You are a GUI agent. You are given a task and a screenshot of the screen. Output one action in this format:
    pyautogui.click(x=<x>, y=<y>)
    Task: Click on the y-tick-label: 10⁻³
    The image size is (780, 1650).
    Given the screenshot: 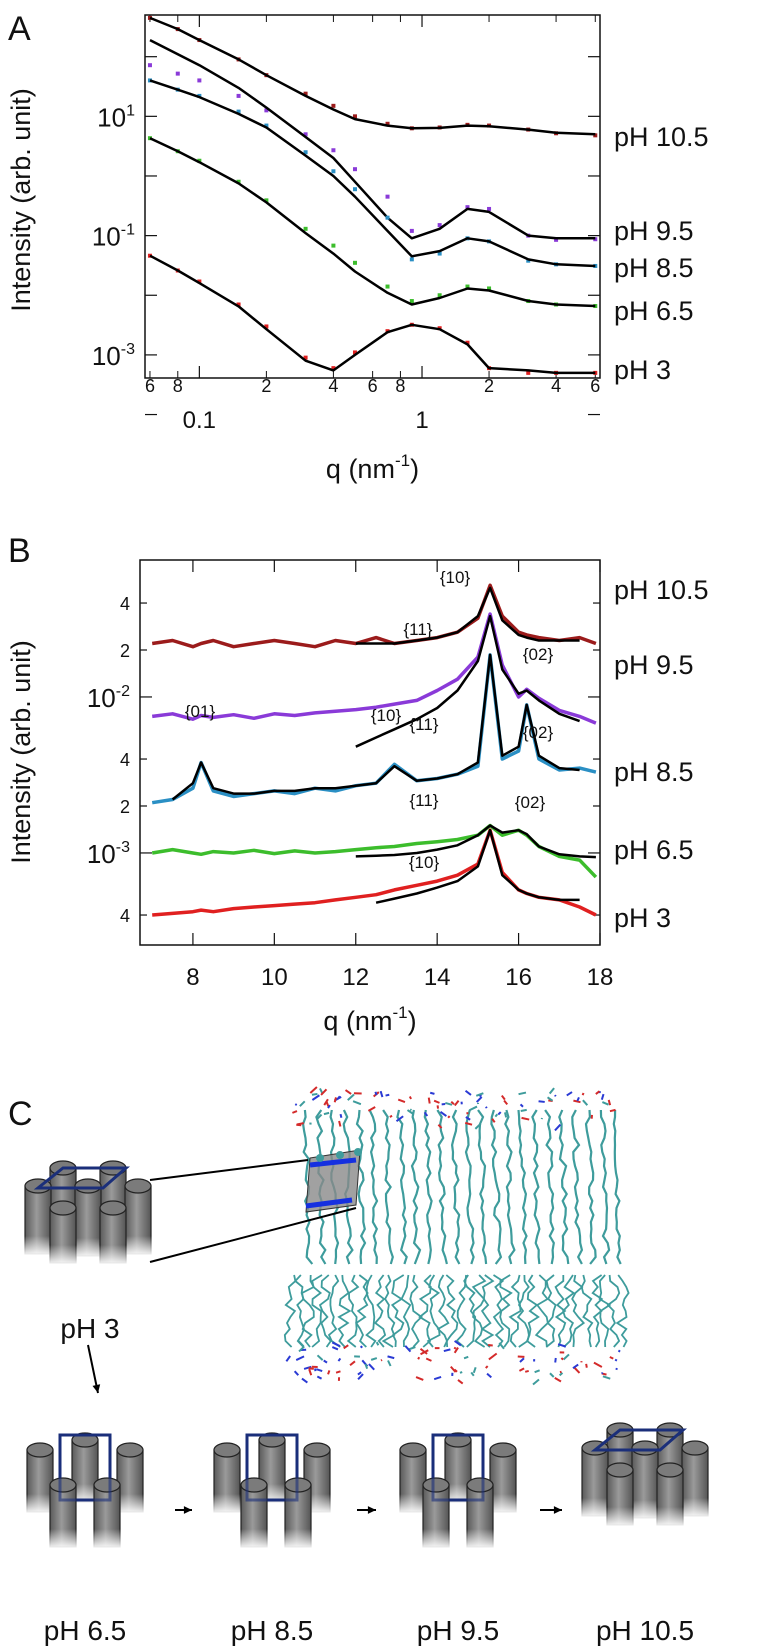 What is the action you would take?
    pyautogui.click(x=113, y=356)
    